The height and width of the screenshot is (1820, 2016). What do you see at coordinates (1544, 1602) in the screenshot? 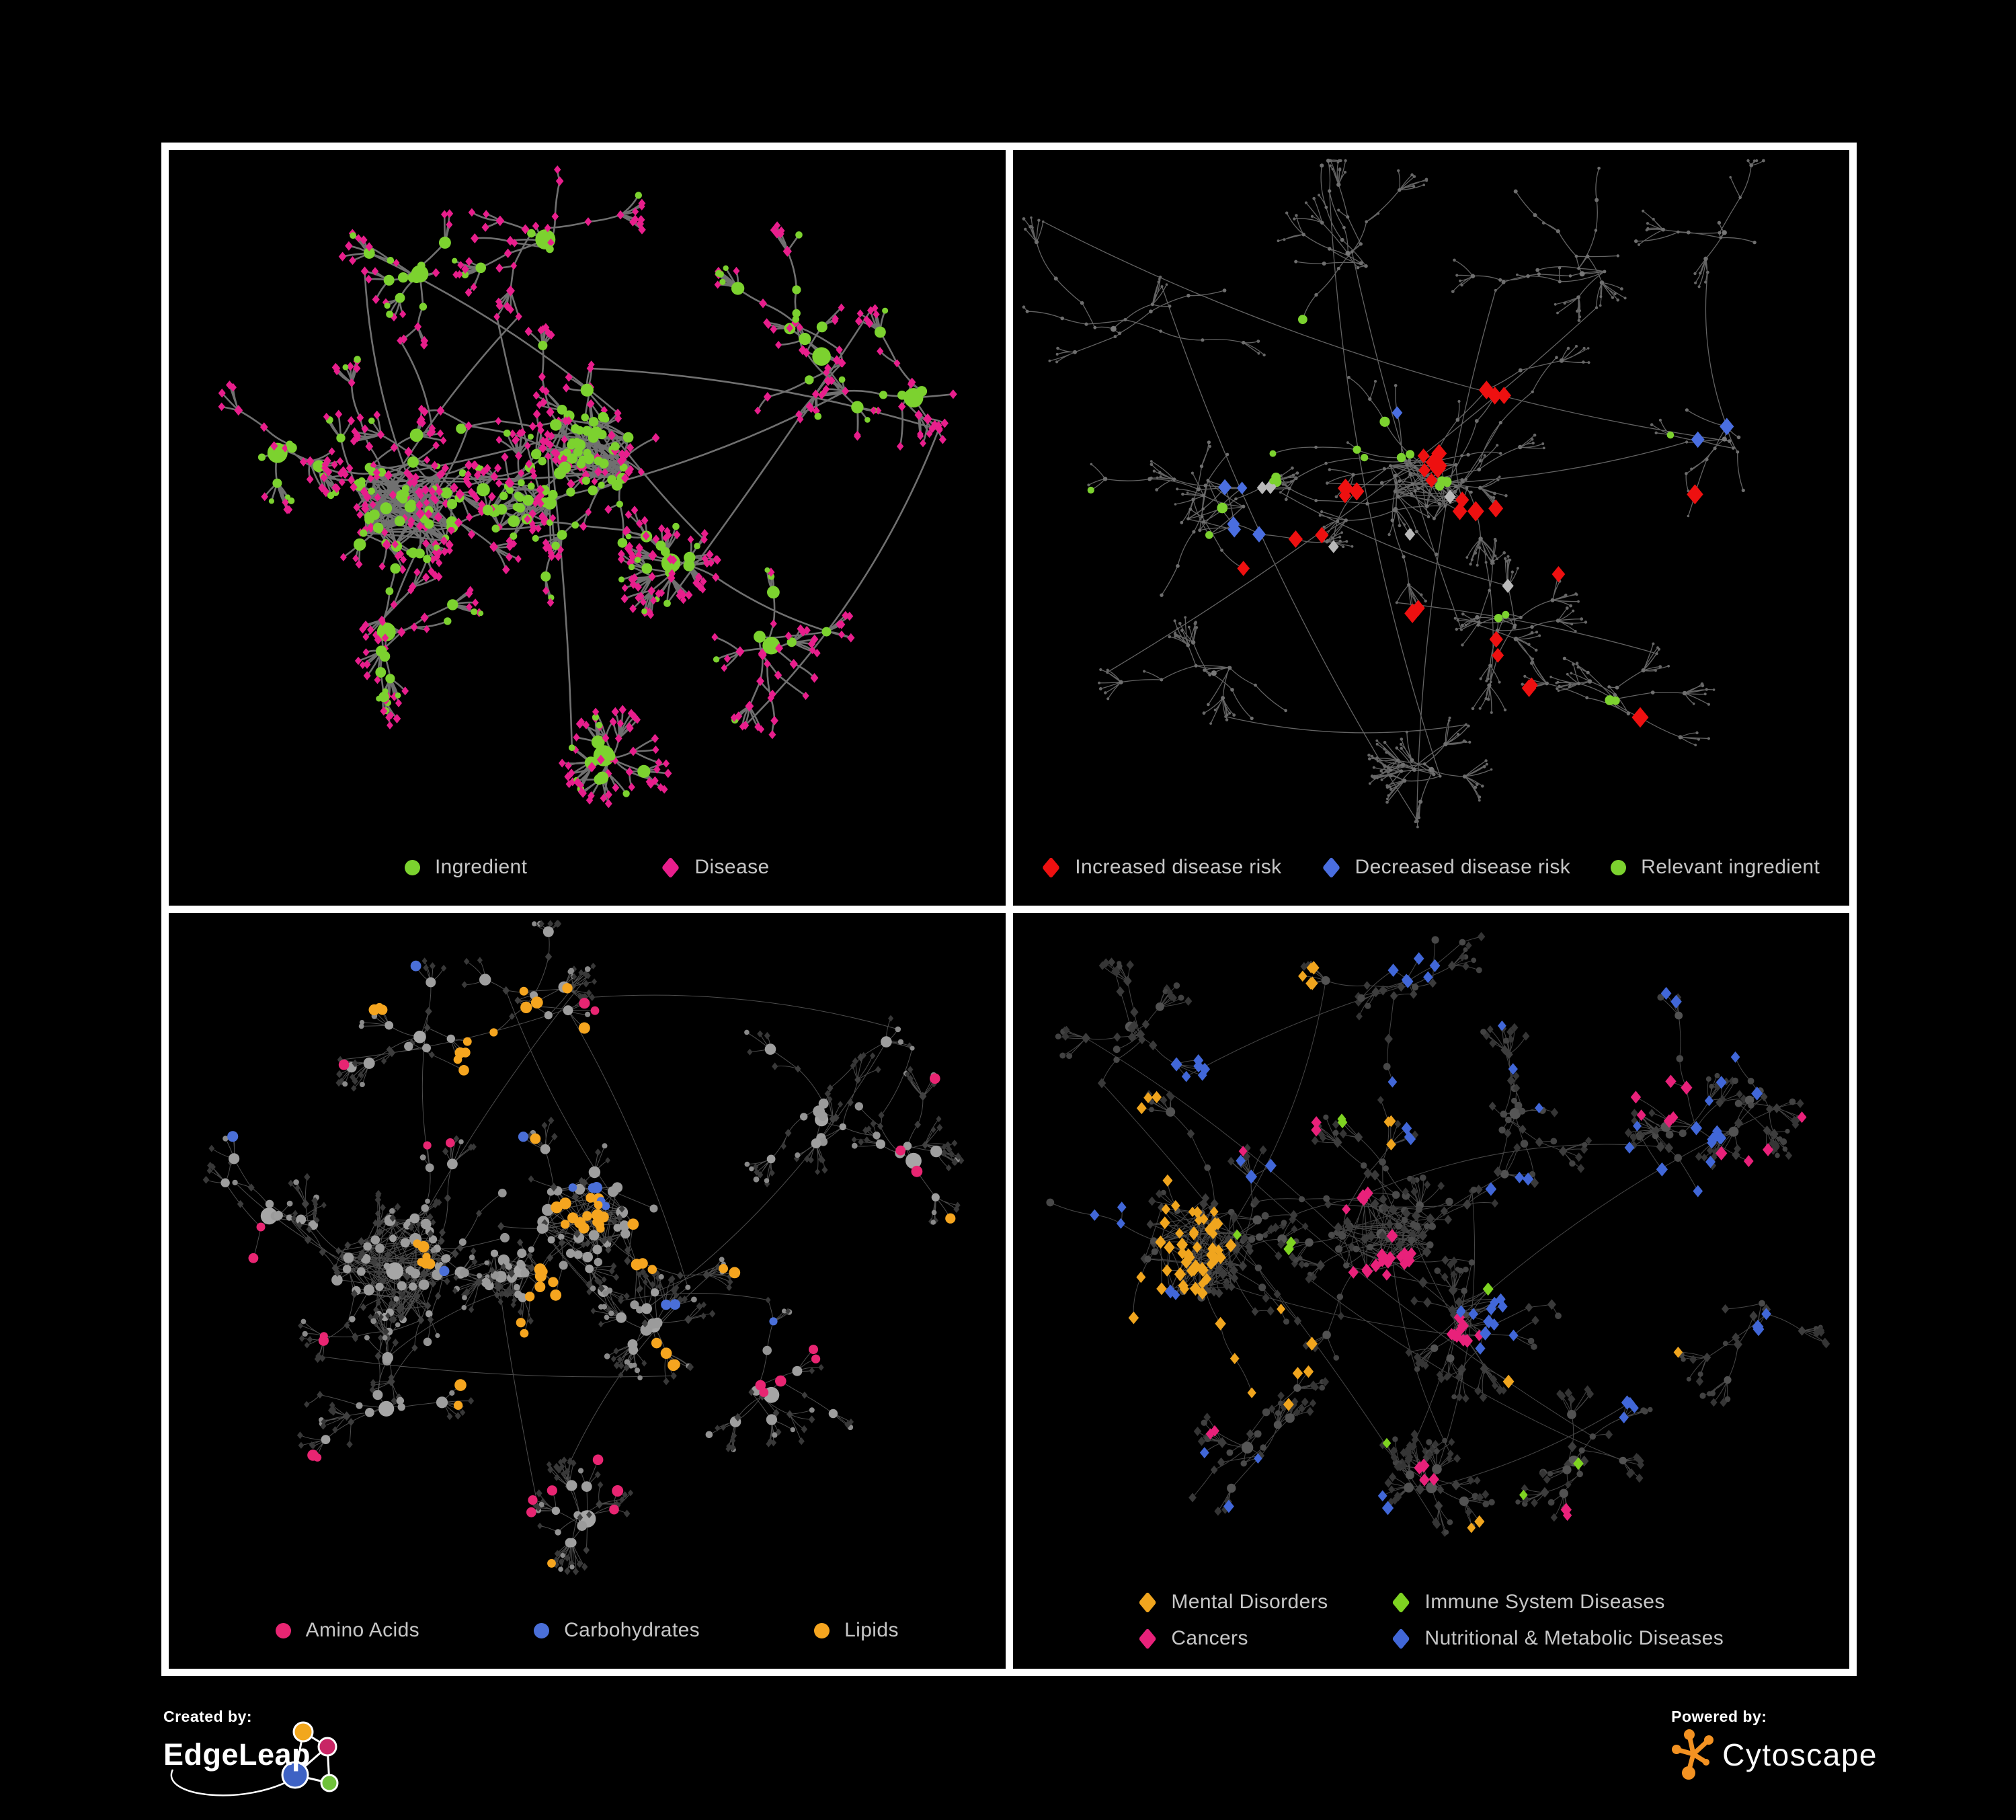
I see `legend-label: Immune System Diseases` at bounding box center [1544, 1602].